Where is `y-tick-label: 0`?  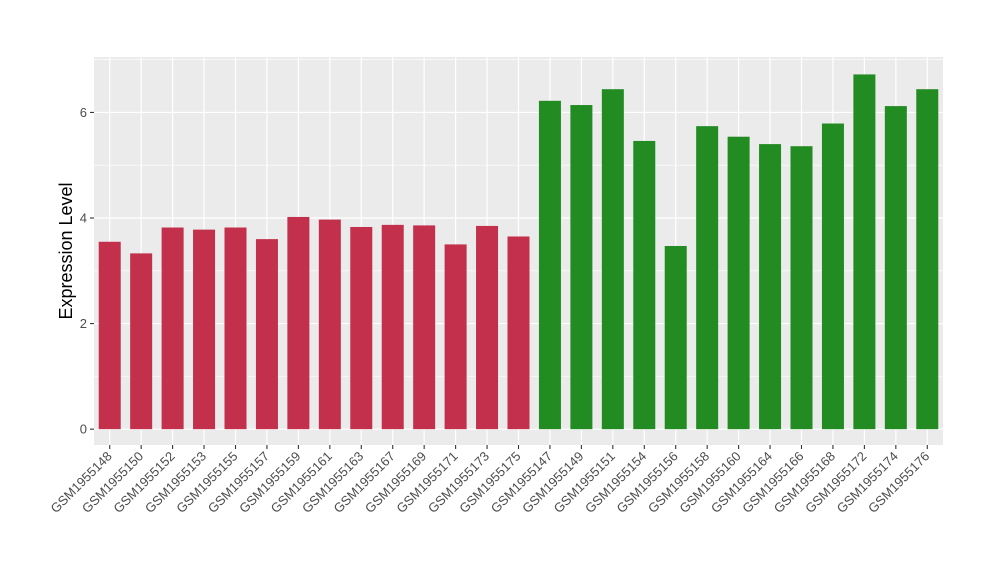 y-tick-label: 0 is located at coordinates (83, 429).